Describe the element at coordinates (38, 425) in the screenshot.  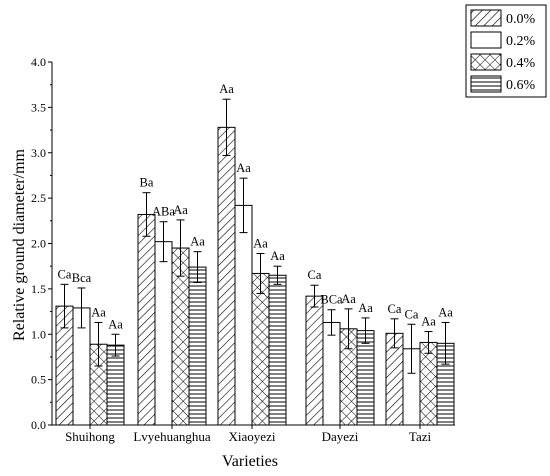
I see `y-tick-label: 0.0` at that location.